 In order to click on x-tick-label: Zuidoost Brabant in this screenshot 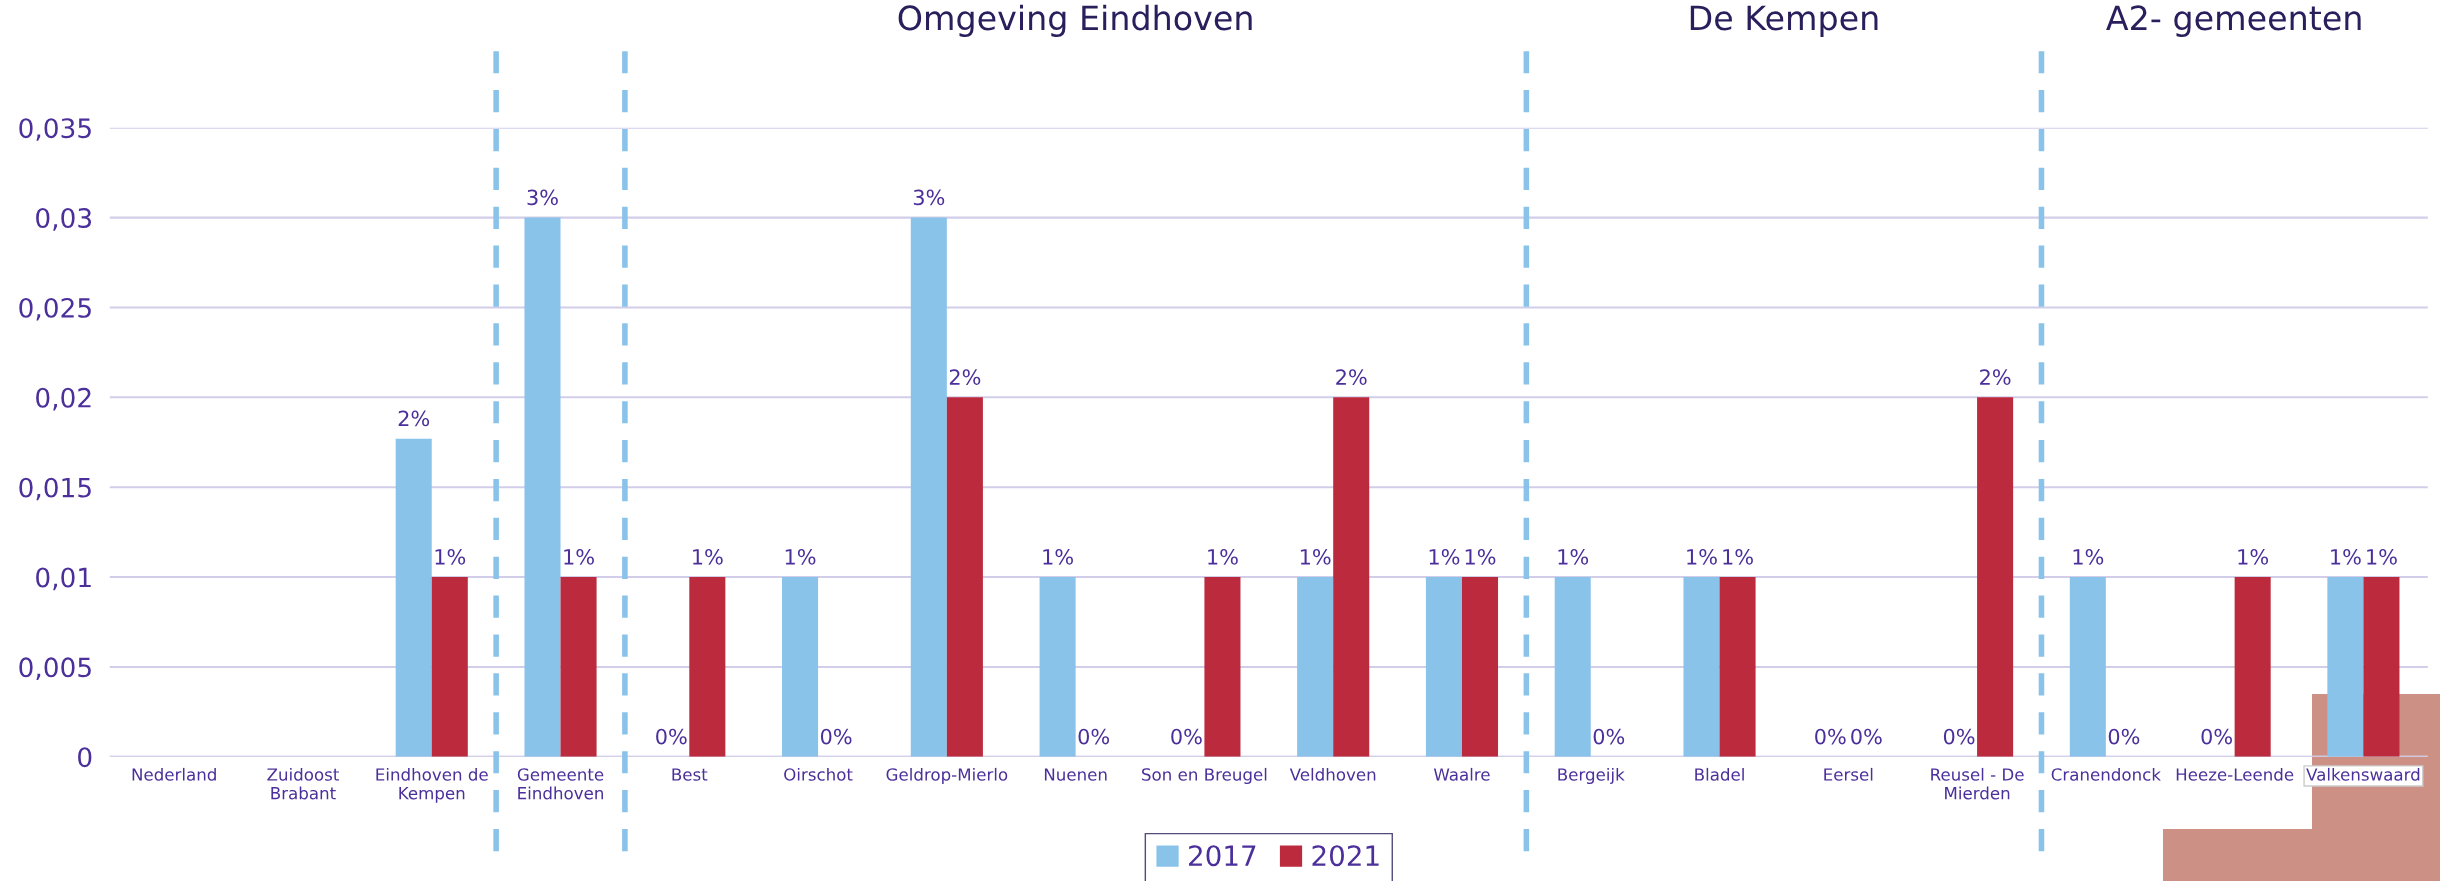, I will do `click(303, 783)`.